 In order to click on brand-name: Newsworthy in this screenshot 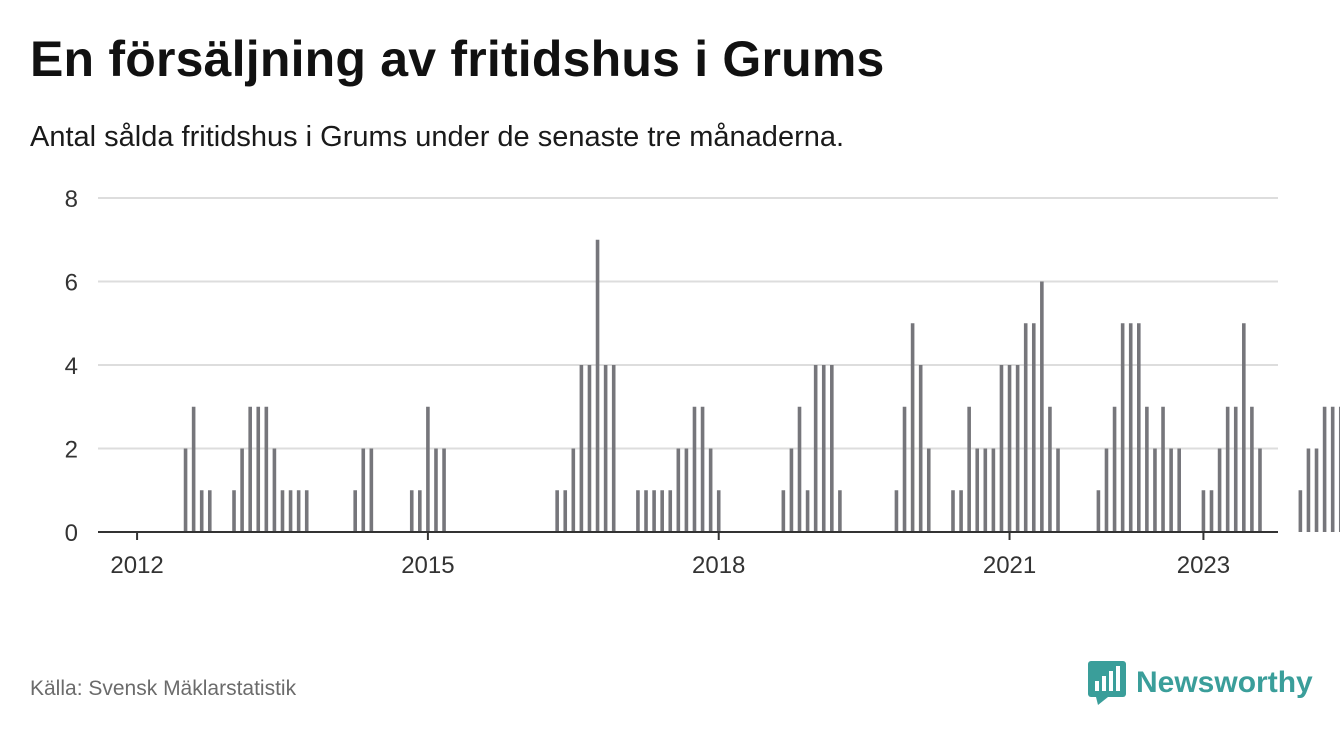, I will do `click(1224, 682)`.